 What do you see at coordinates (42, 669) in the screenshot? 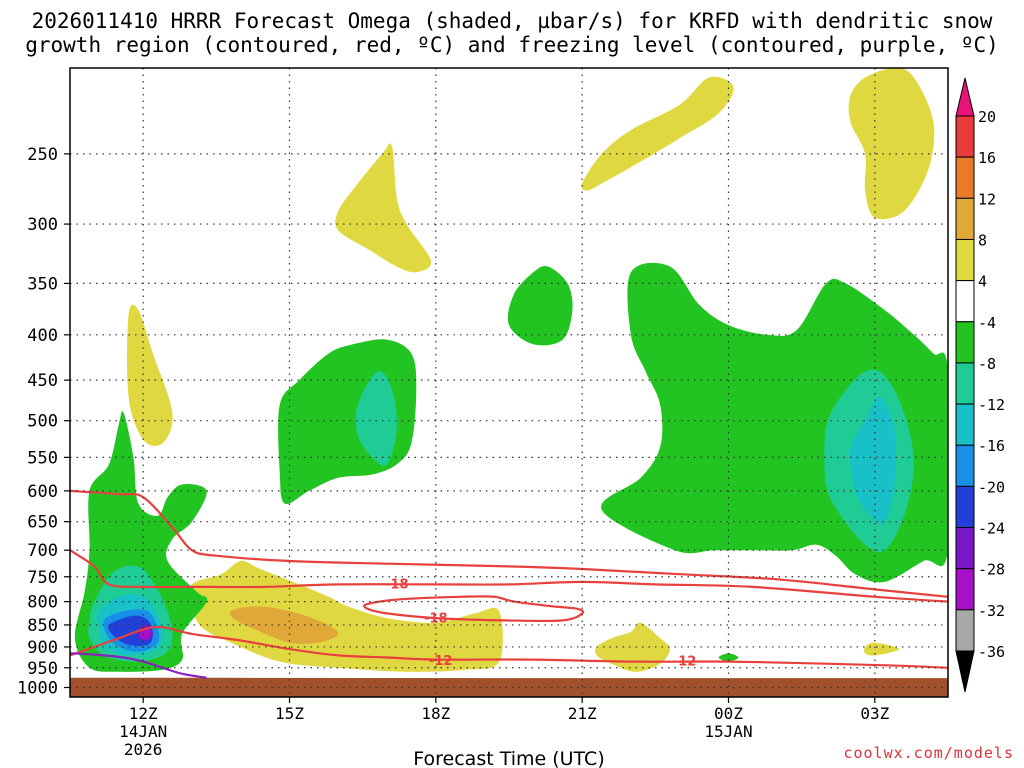
I see `y-tick-label-950: 950` at bounding box center [42, 669].